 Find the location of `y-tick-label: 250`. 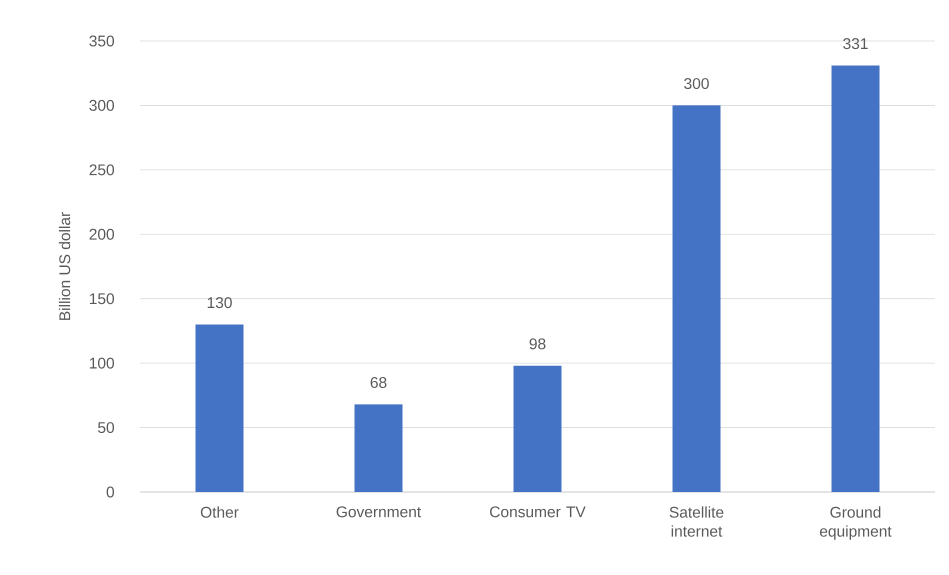

y-tick-label: 250 is located at coordinates (102, 170).